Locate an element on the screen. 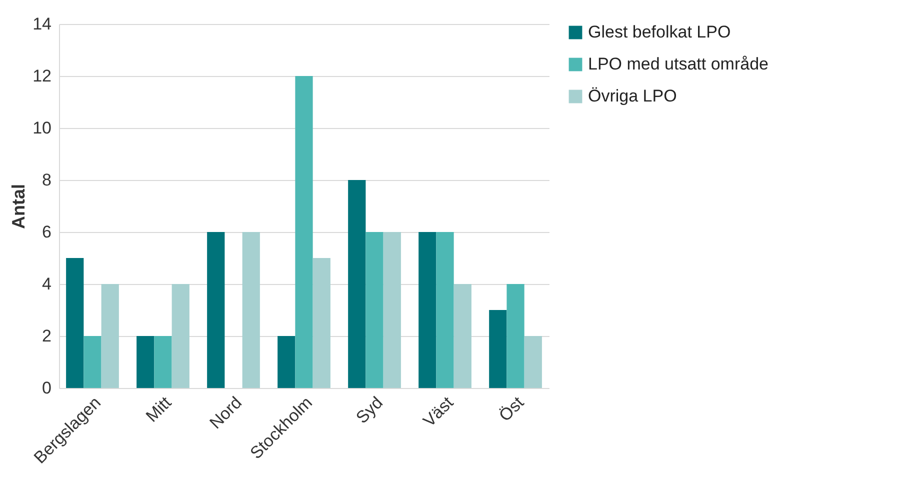 The height and width of the screenshot is (496, 902). y-tick-label: 0 is located at coordinates (47, 388).